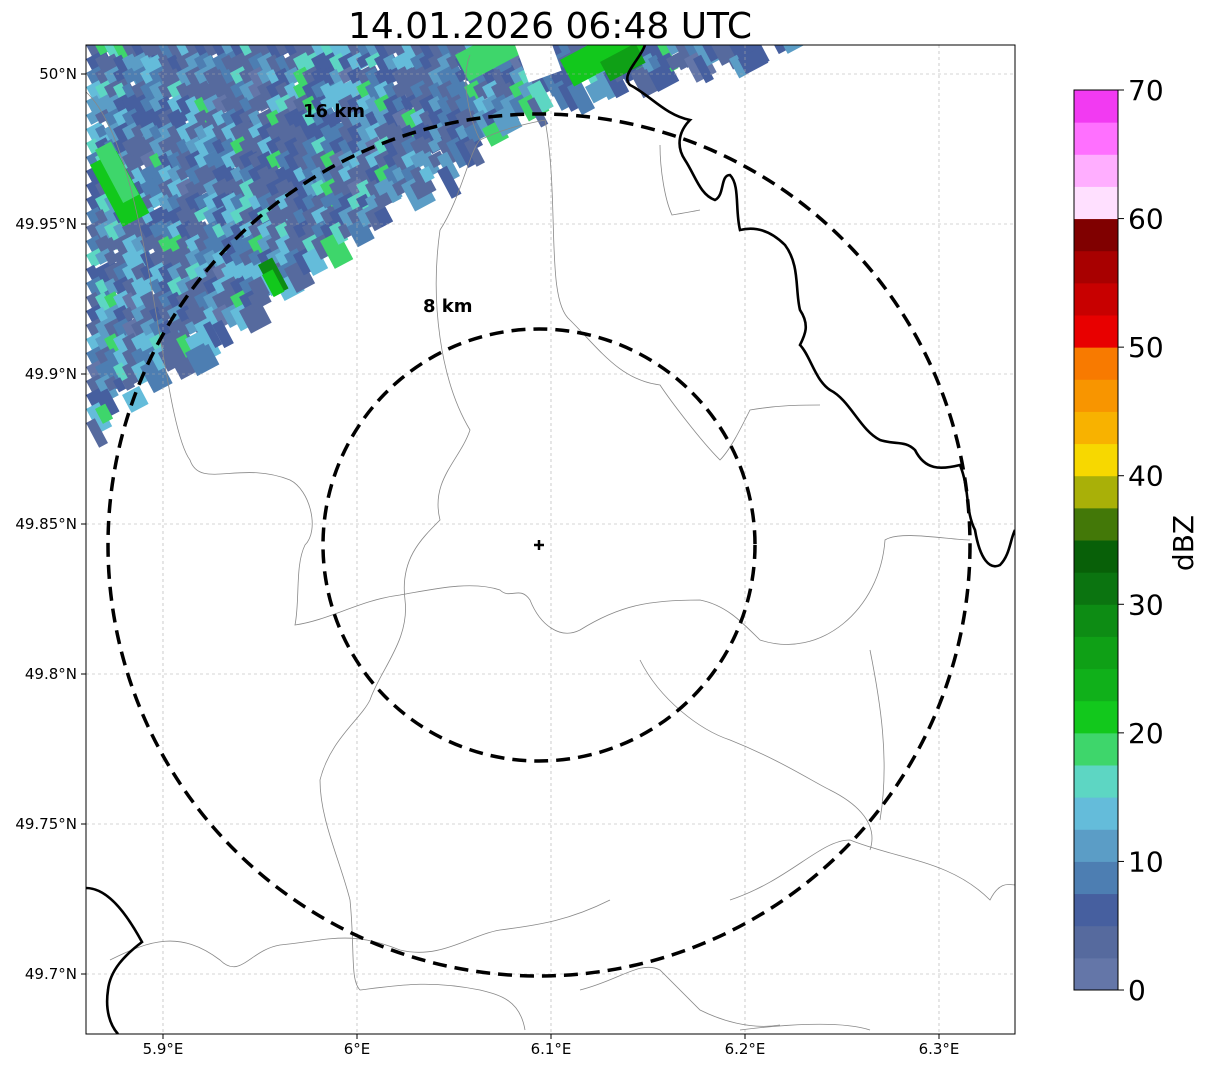 The width and height of the screenshot is (1207, 1069). What do you see at coordinates (1136, 540) in the screenshot?
I see `colorbar: 0 10 20 30 40 50 60 70 dBZ` at bounding box center [1136, 540].